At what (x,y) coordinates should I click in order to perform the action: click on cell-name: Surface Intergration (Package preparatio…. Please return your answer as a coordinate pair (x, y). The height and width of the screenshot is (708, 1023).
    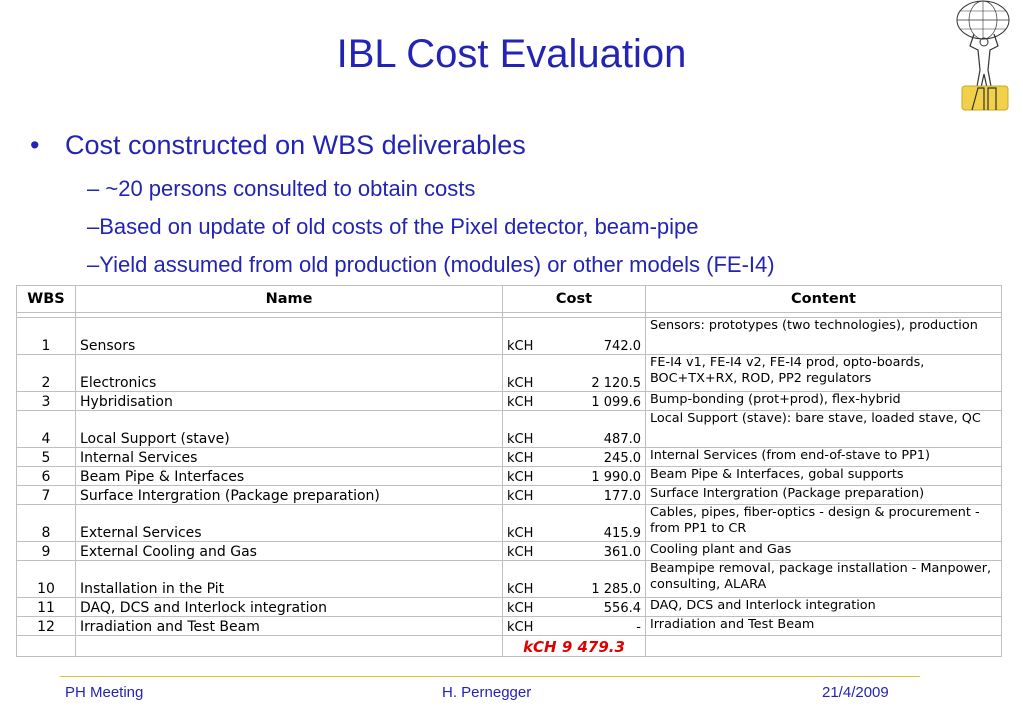
    Looking at the image, I should click on (289, 495).